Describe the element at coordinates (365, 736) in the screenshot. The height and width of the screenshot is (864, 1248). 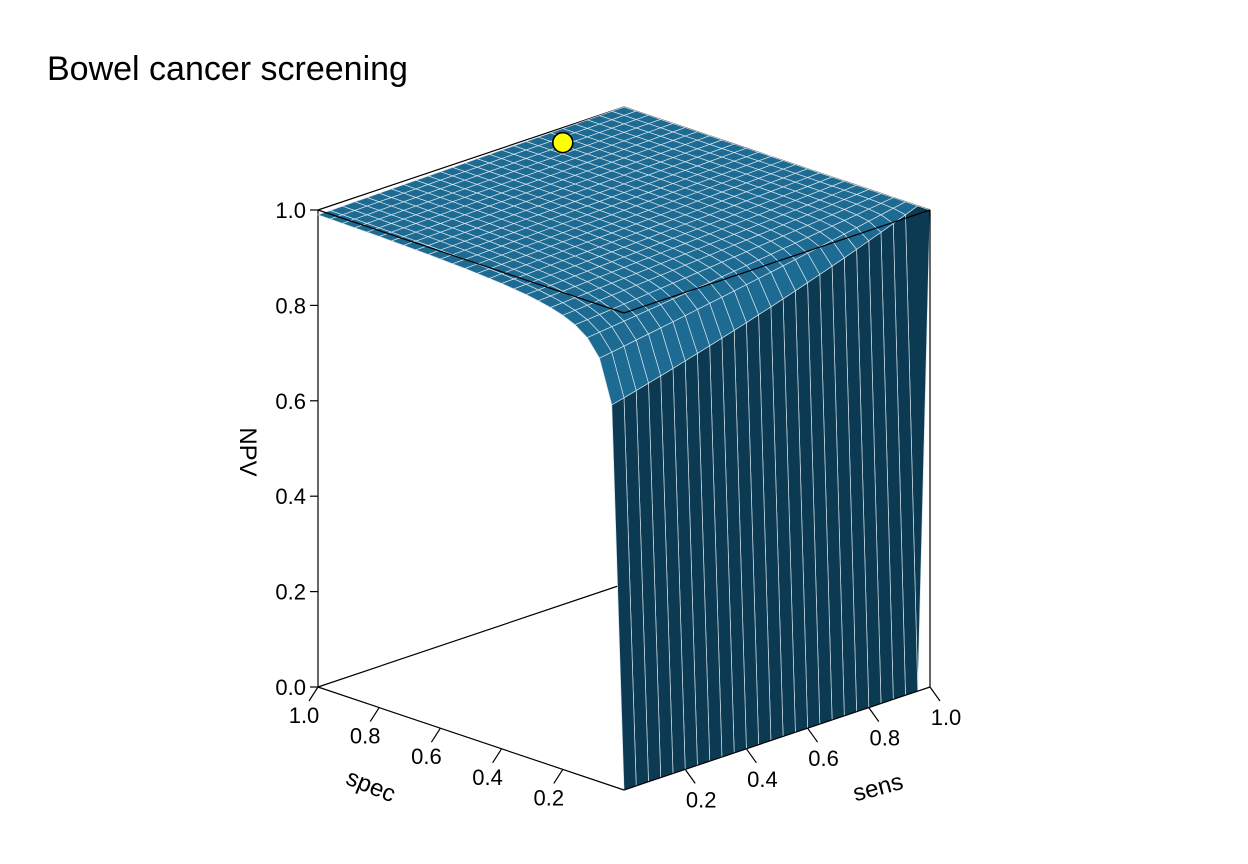
I see `spec-tick-label: 0.8` at that location.